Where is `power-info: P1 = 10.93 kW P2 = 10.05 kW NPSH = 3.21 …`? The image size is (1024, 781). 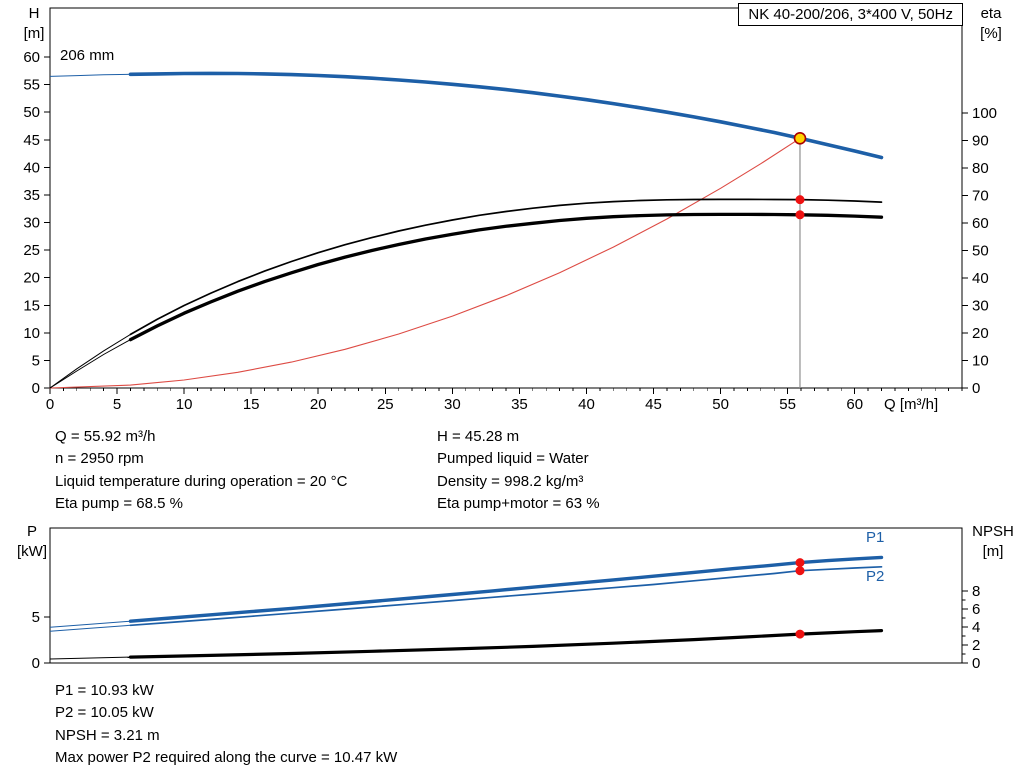 power-info: P1 = 10.93 kW P2 = 10.05 kW NPSH = 3.21 … is located at coordinates (226, 725).